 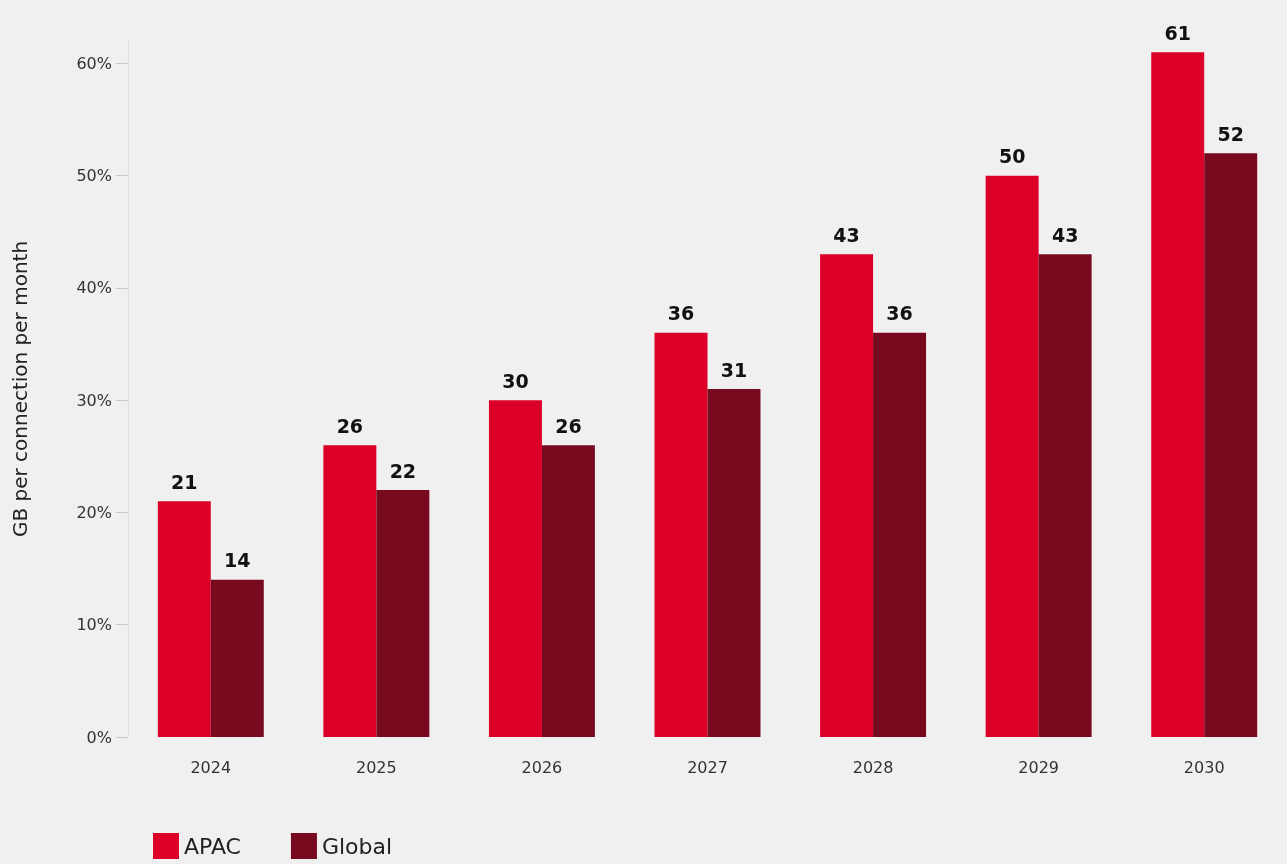 I want to click on data-label: 31, so click(x=734, y=369).